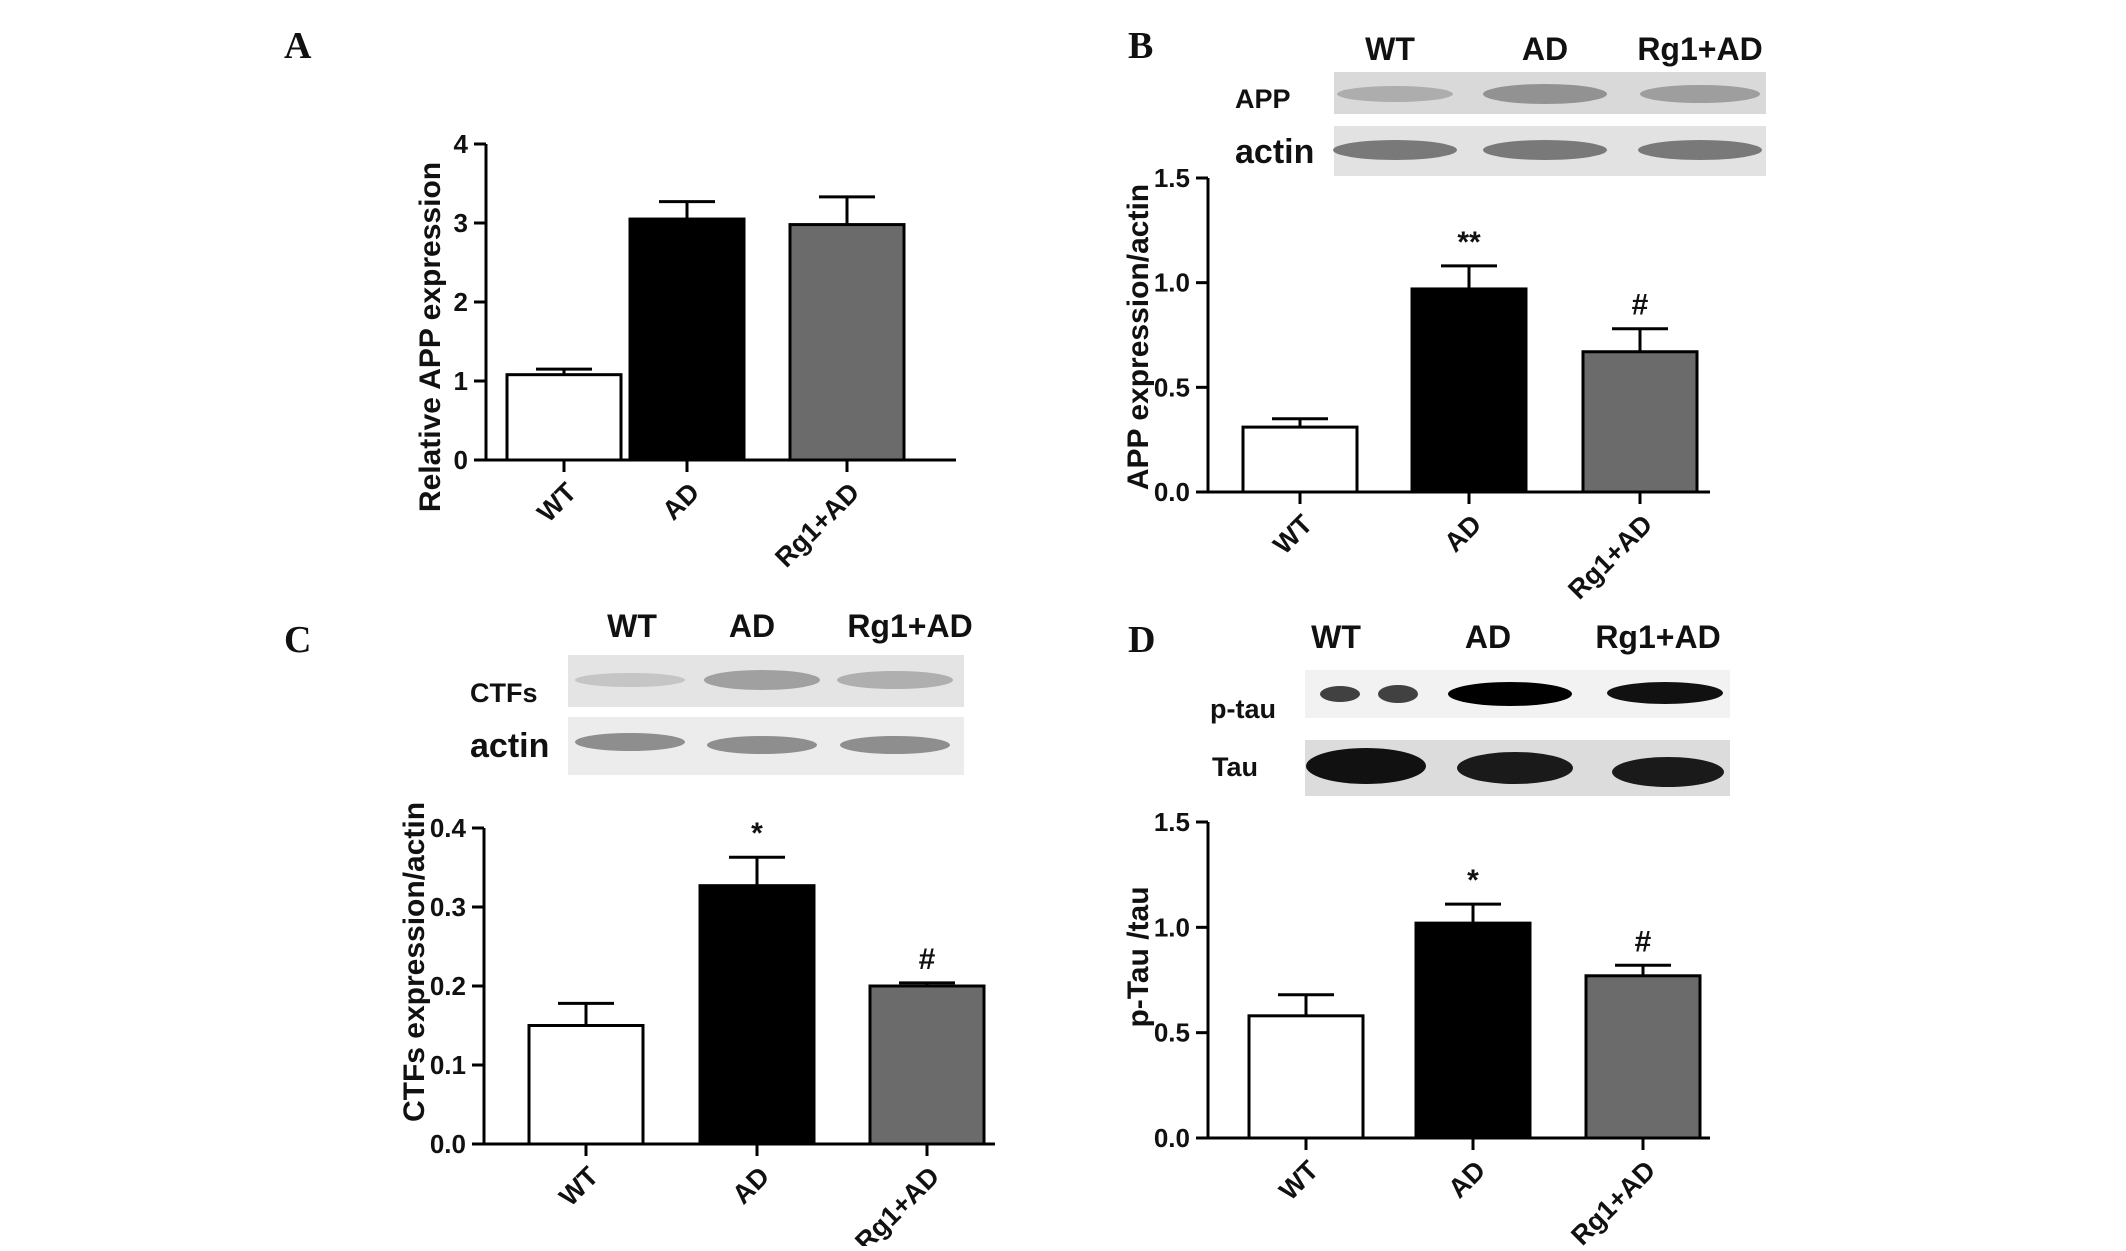 The image size is (2126, 1251). I want to click on blot-row-label: Tau, so click(1235, 767).